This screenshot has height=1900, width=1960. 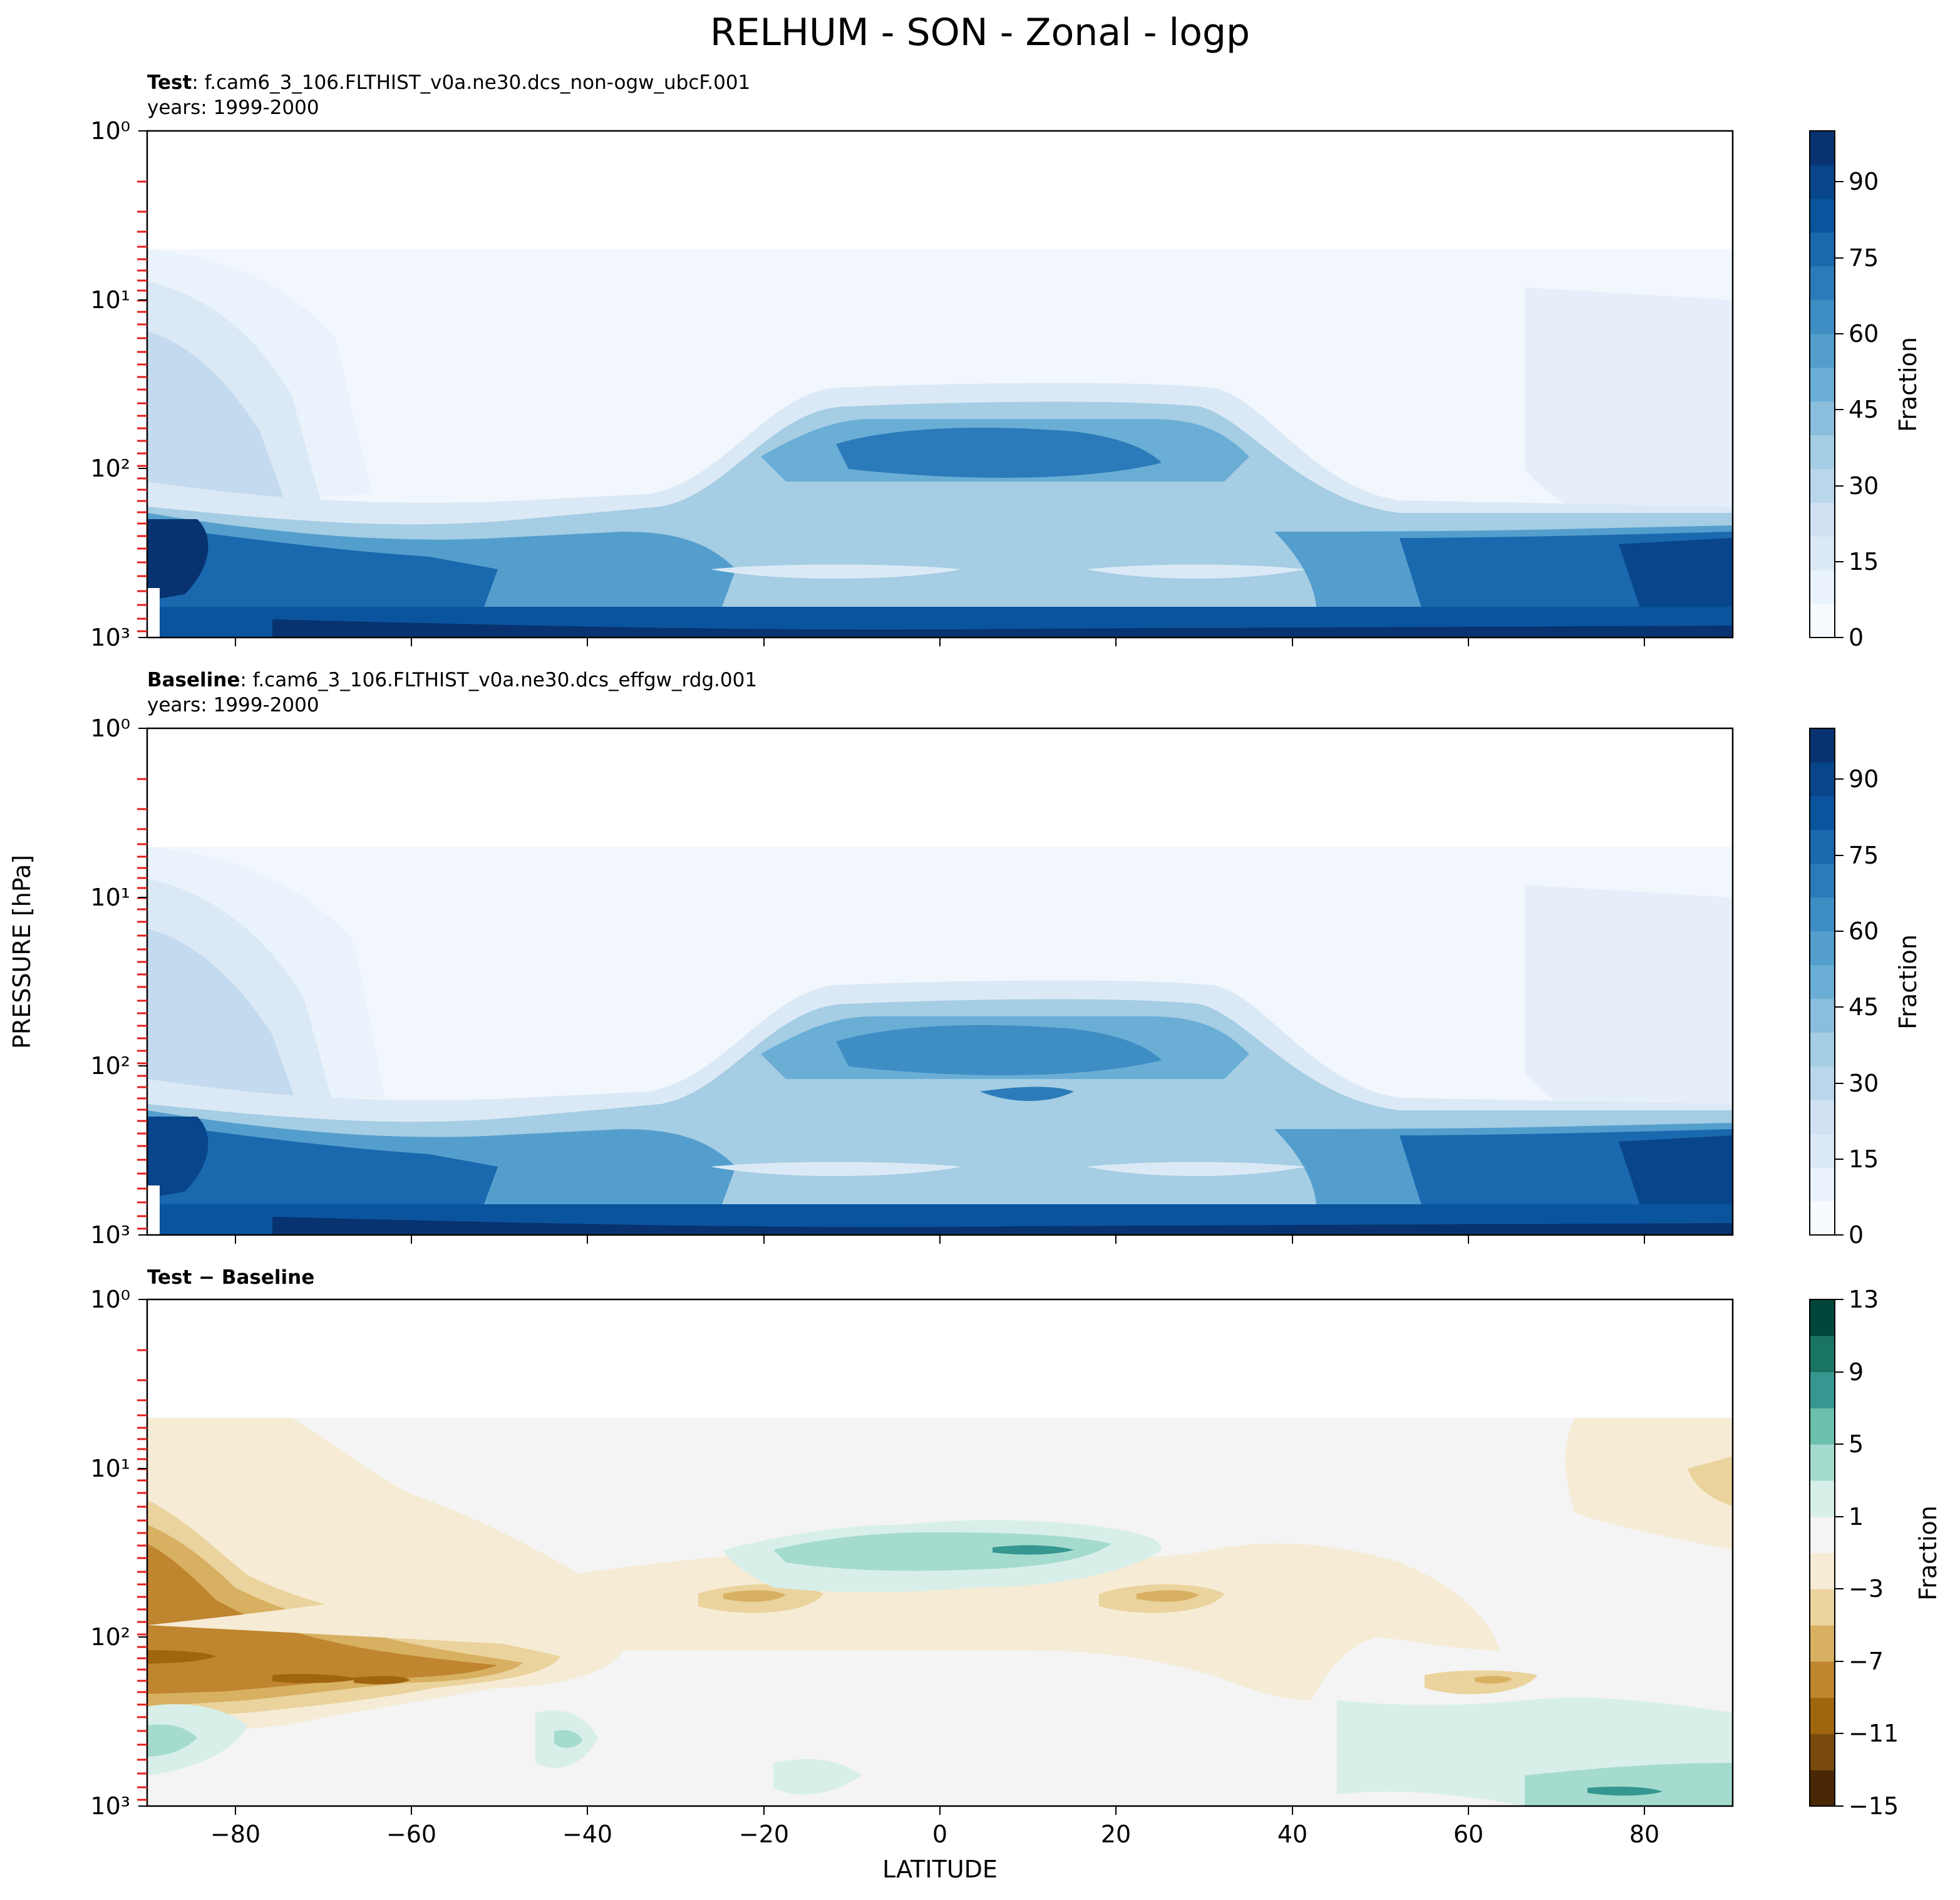 I want to click on panel-difference-colorbar-label: Fraction, so click(x=1928, y=1553).